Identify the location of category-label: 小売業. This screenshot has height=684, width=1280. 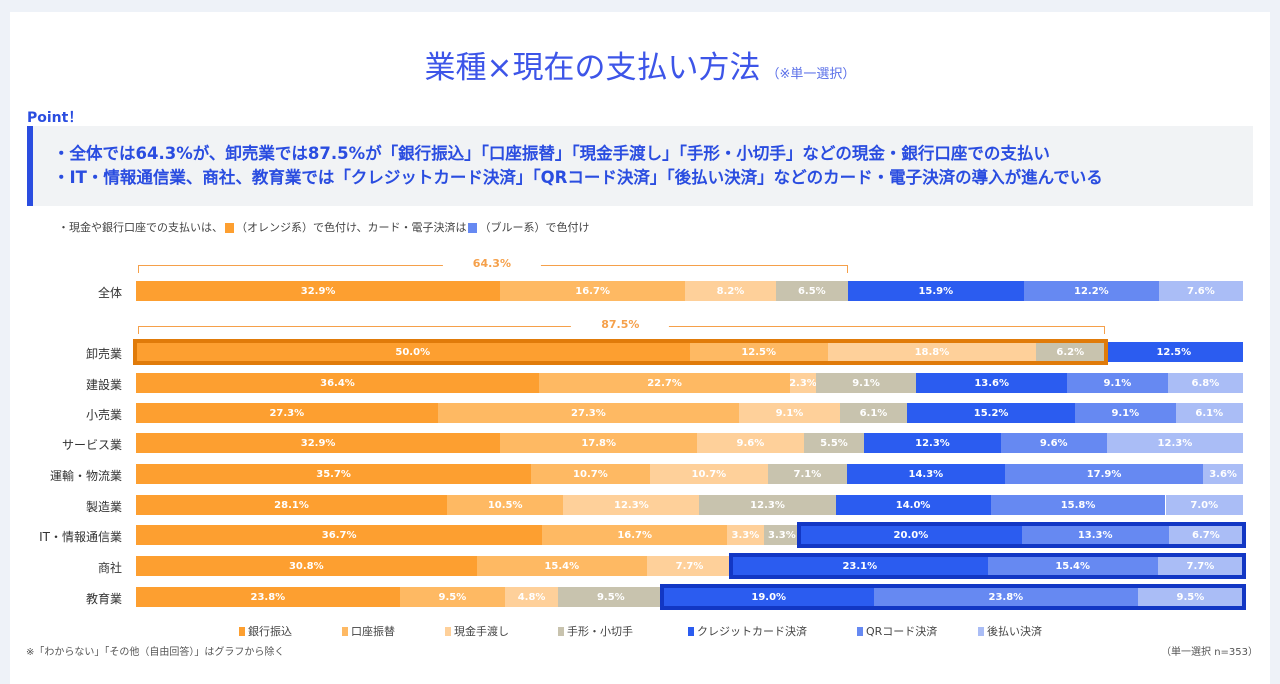
(103, 415).